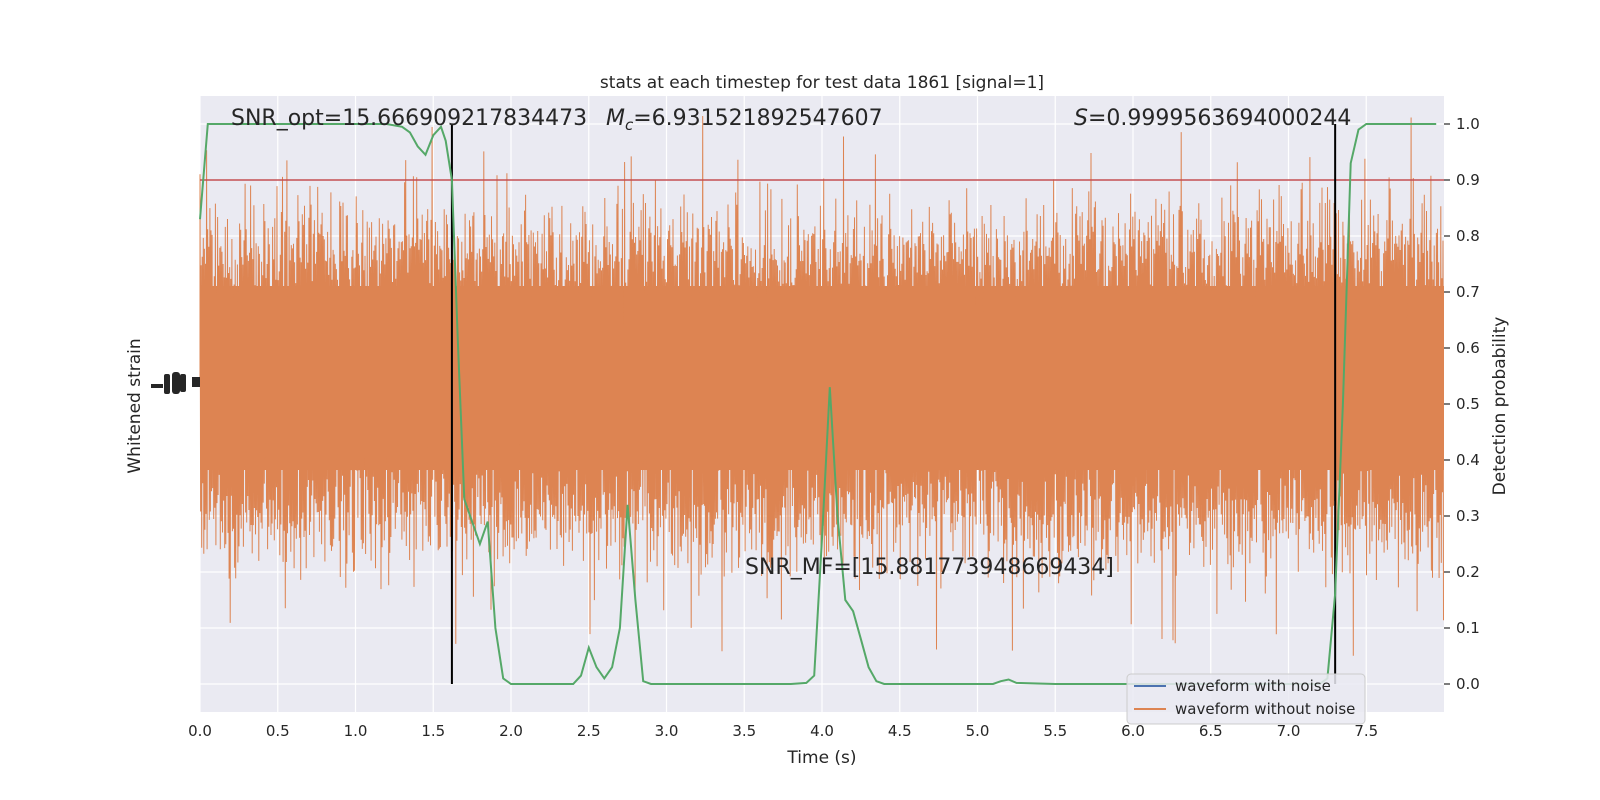  What do you see at coordinates (1055, 731) in the screenshot?
I see `x-tick-label: 5.5` at bounding box center [1055, 731].